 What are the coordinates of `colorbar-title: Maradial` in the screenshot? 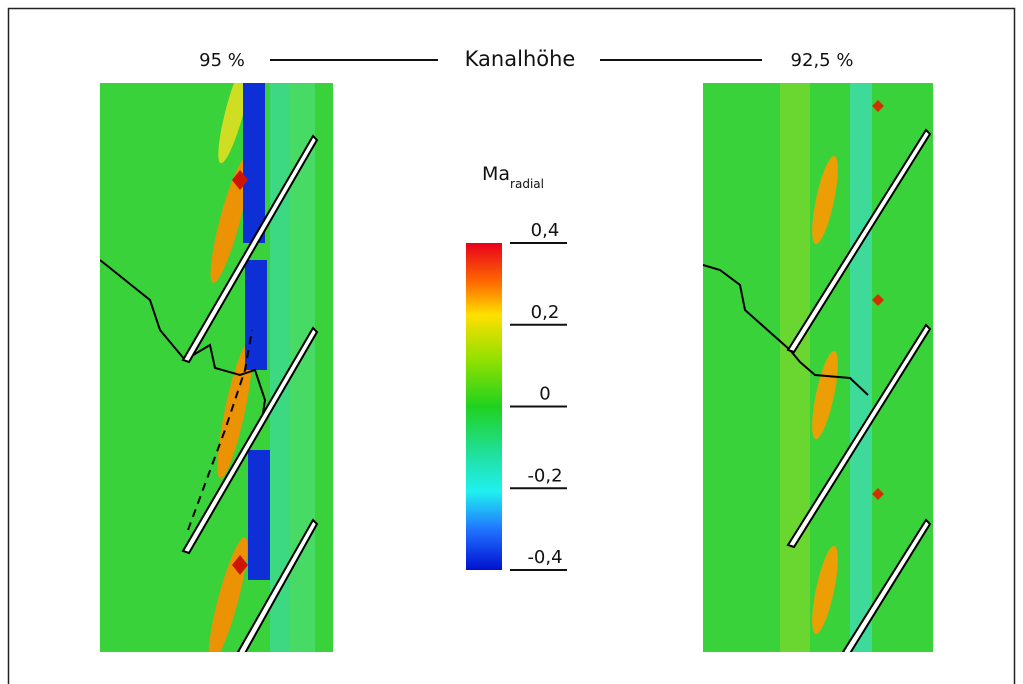 It's located at (513, 177).